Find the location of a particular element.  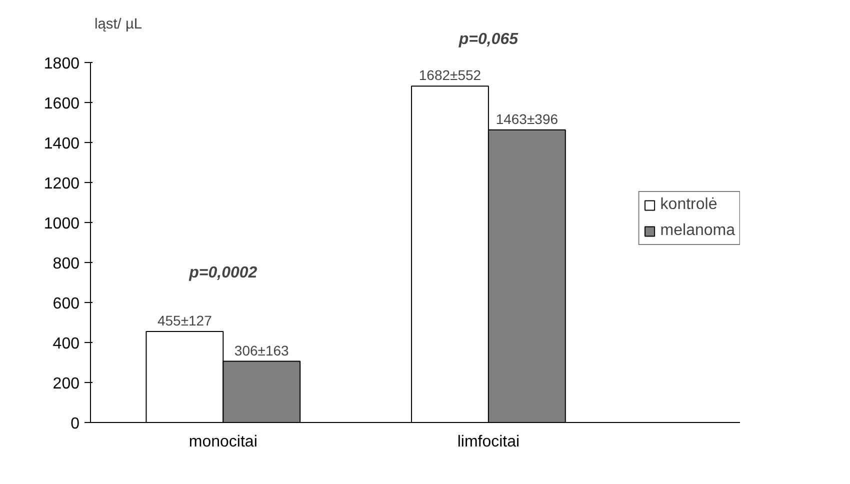

y-tick-label: 1400 is located at coordinates (62, 144).